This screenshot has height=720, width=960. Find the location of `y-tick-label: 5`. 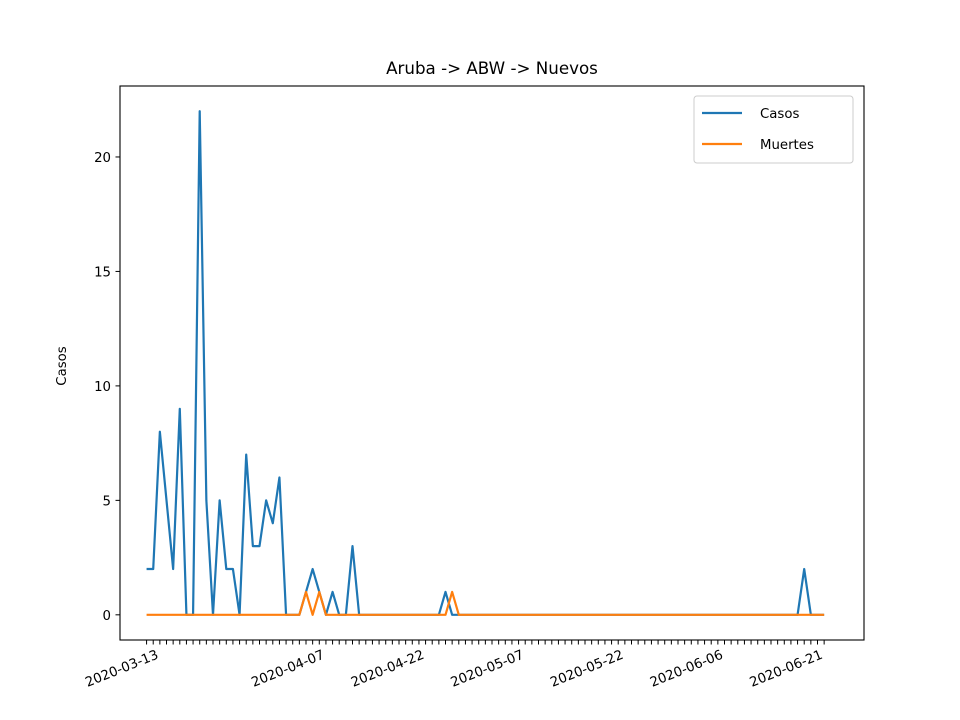

y-tick-label: 5 is located at coordinates (107, 501).